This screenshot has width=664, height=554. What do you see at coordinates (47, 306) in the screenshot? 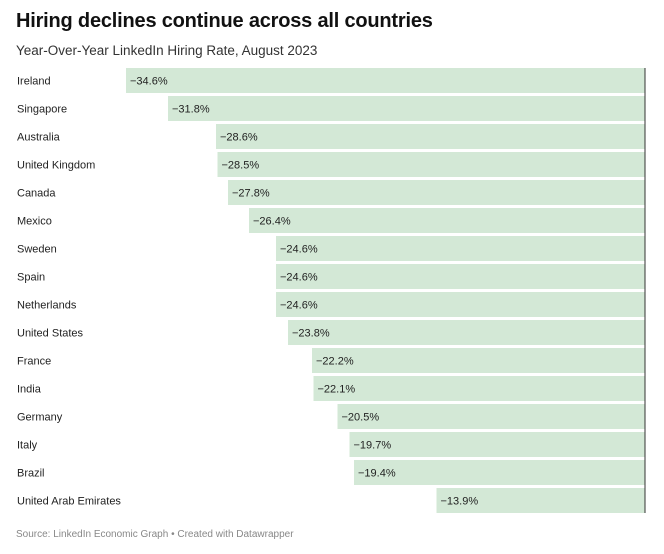
I see `category-label: Netherlands` at bounding box center [47, 306].